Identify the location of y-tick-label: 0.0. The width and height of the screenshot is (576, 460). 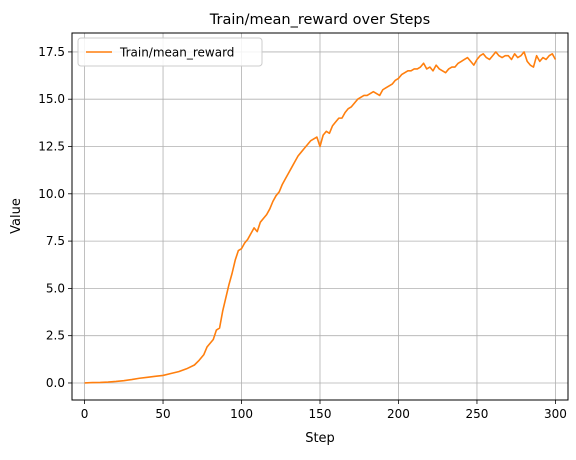
(55, 383).